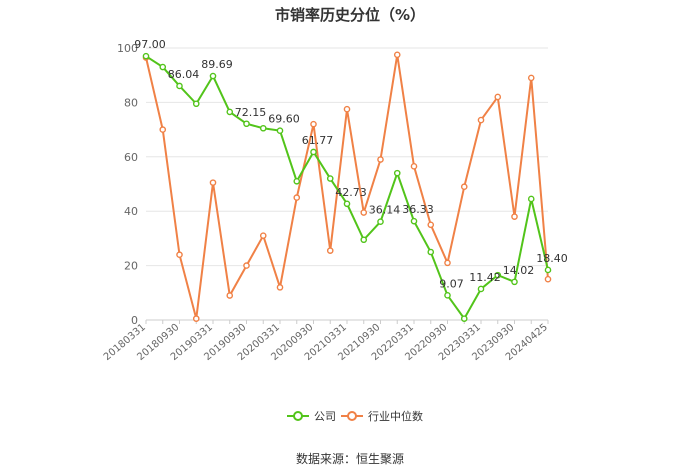 Image resolution: width=700 pixels, height=474 pixels. Describe the element at coordinates (298, 416) in the screenshot. I see `company-legend-marker` at that location.